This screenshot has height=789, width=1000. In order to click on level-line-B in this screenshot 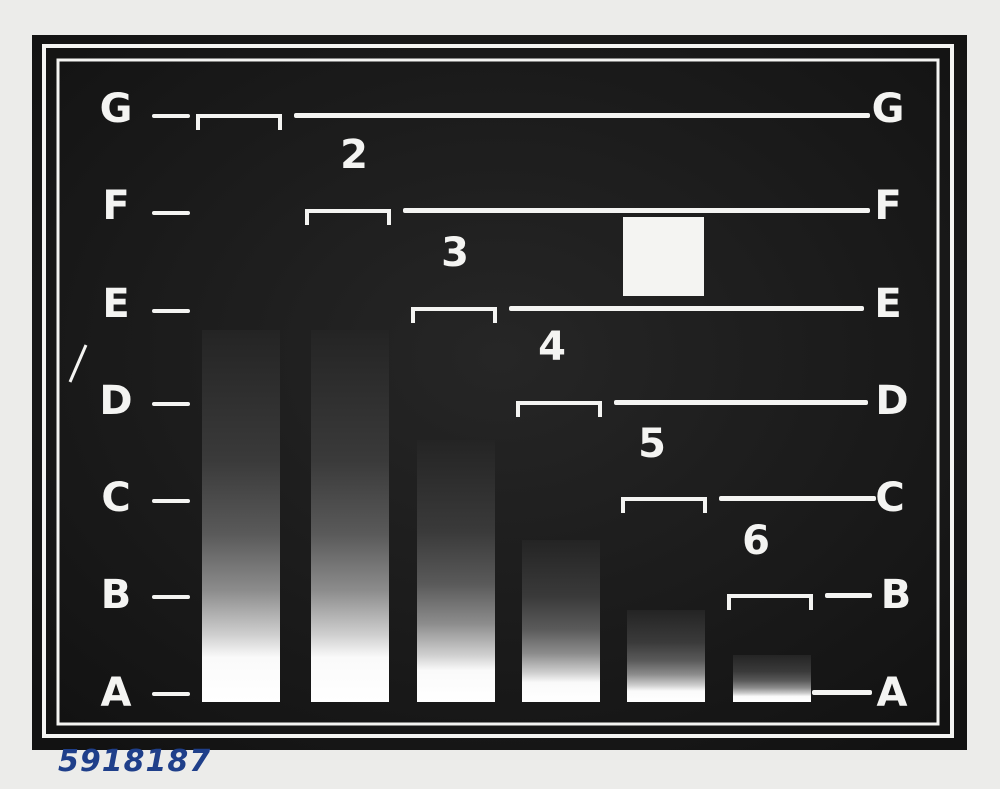, I will do `click(848, 595)`.